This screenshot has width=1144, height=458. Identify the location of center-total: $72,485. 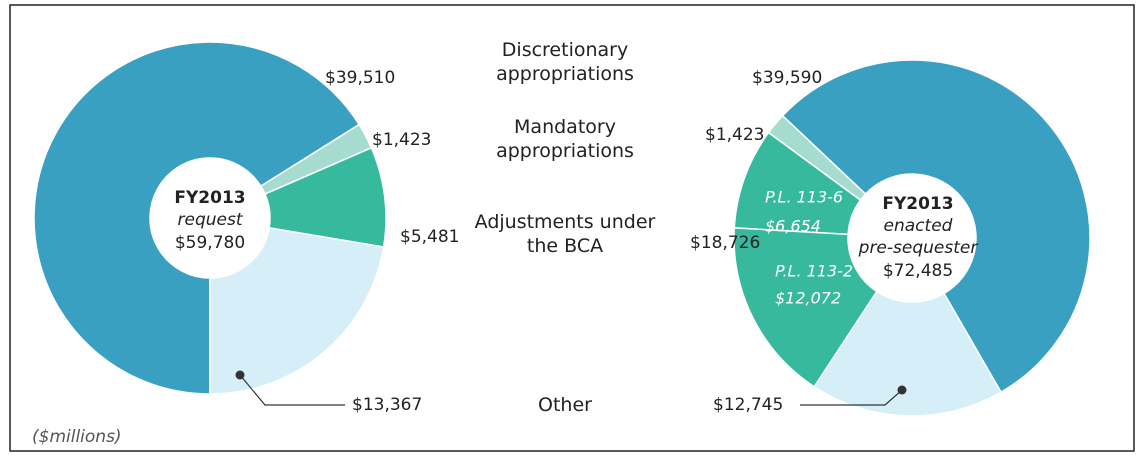
(918, 271).